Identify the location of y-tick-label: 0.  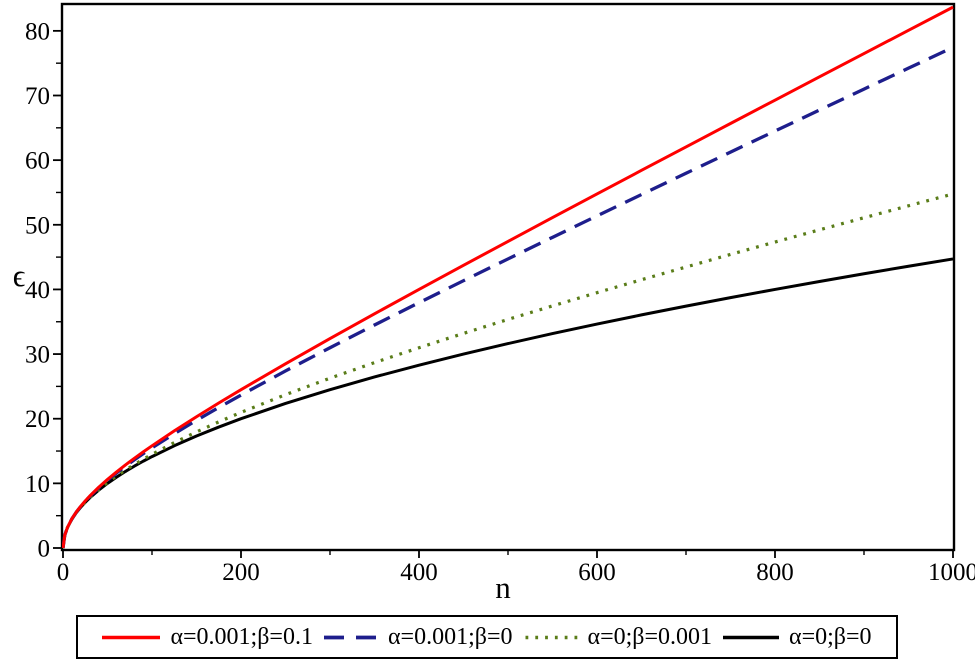
(44, 549).